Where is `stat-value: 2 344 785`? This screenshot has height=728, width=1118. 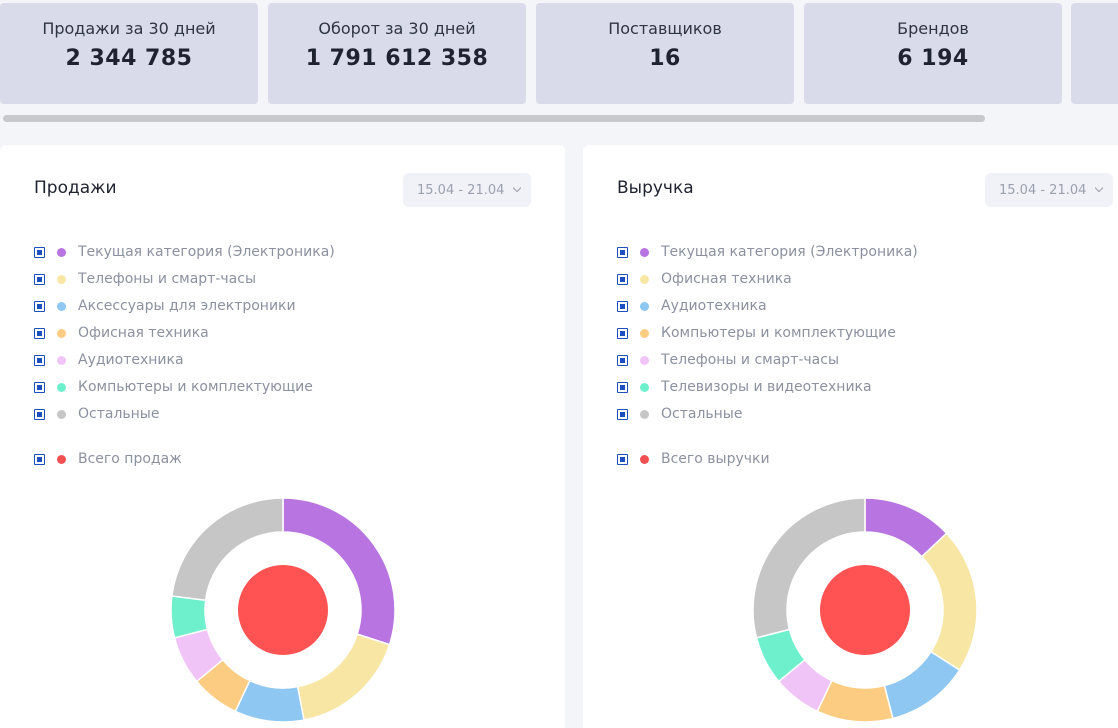 stat-value: 2 344 785 is located at coordinates (129, 58).